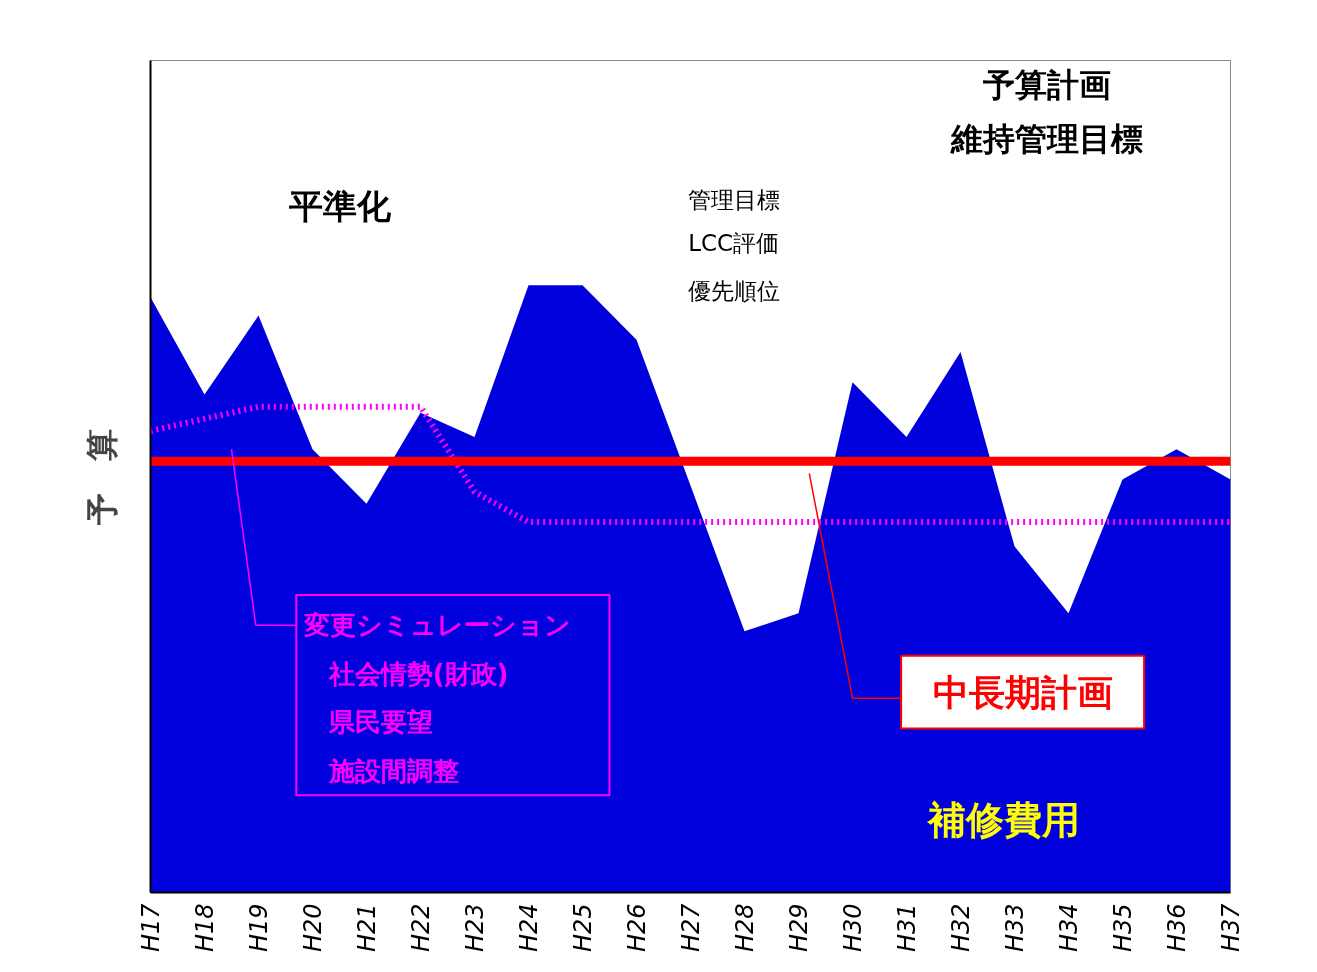  I want to click on text: LCC評価, so click(734, 242).